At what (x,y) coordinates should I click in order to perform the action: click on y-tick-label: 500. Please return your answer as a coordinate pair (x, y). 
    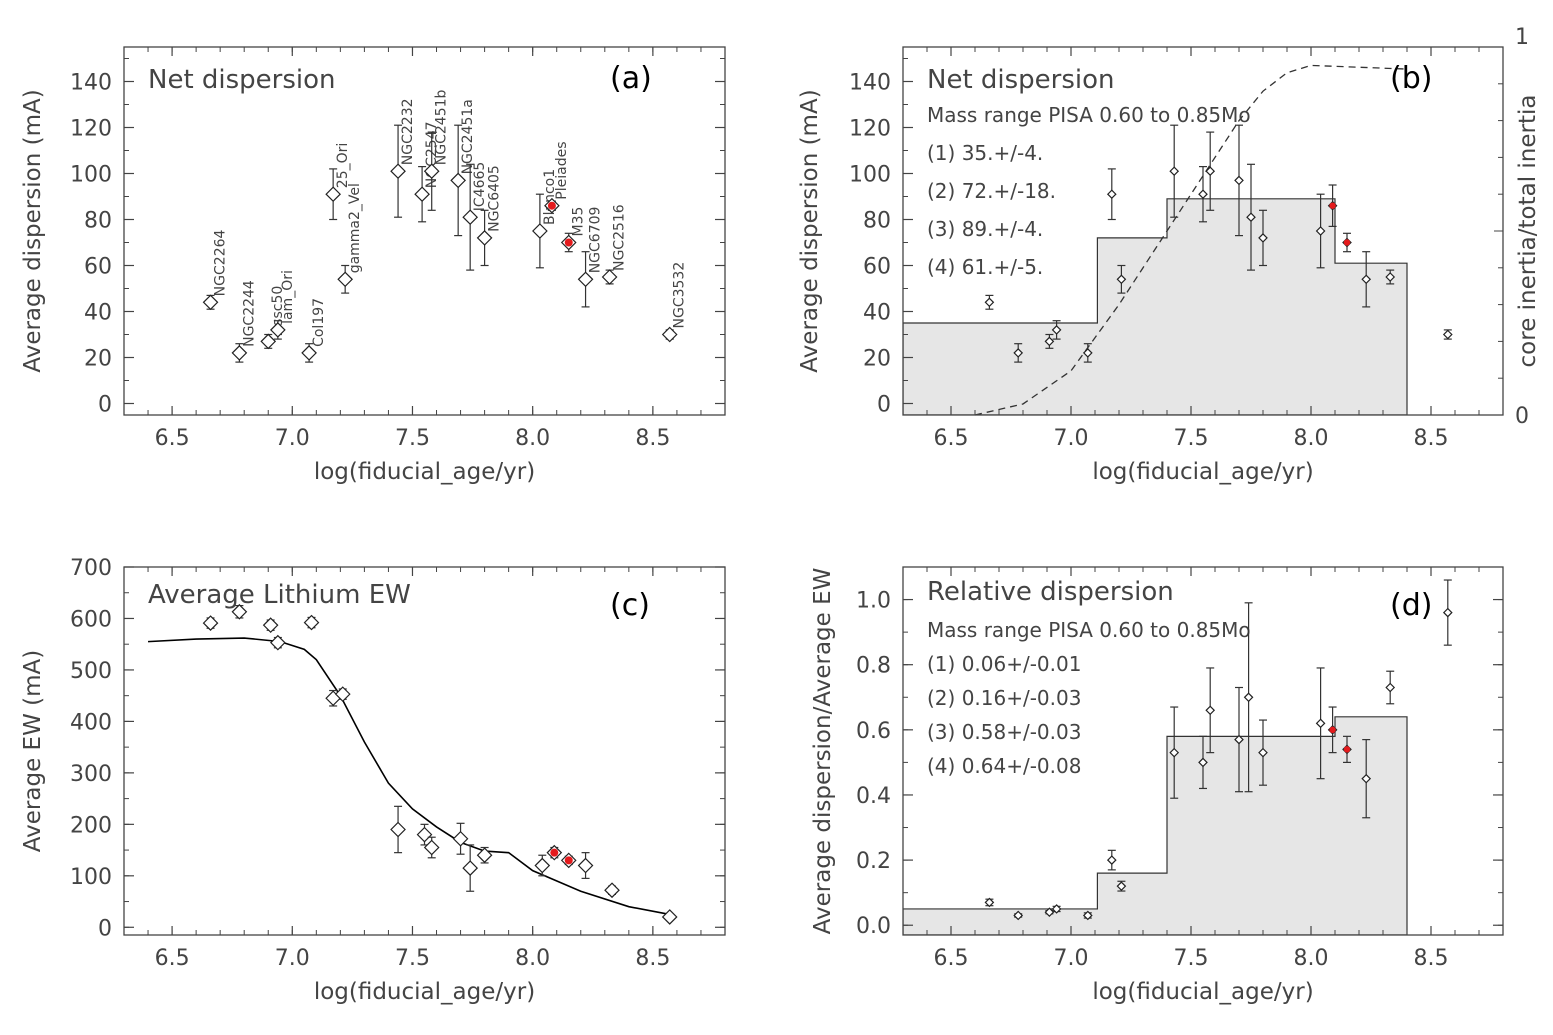
    Looking at the image, I should click on (91, 671).